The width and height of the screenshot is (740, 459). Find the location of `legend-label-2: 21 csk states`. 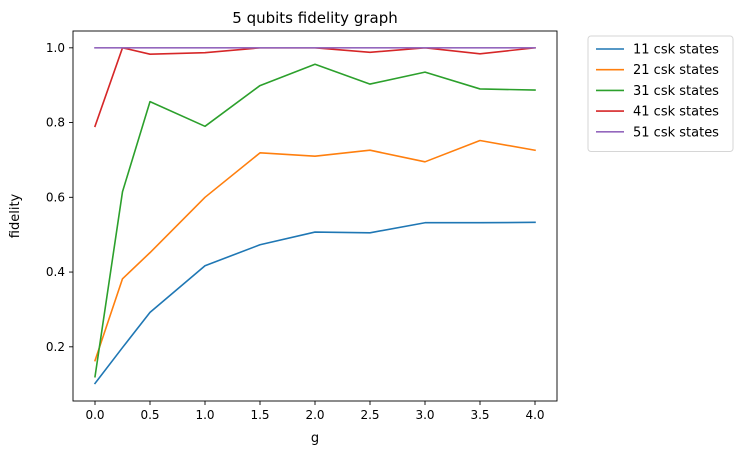

legend-label-2: 21 csk states is located at coordinates (676, 70).